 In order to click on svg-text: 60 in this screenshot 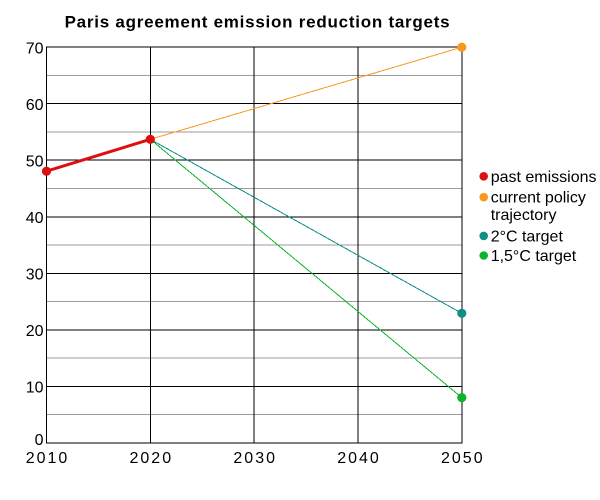, I will do `click(35, 105)`.